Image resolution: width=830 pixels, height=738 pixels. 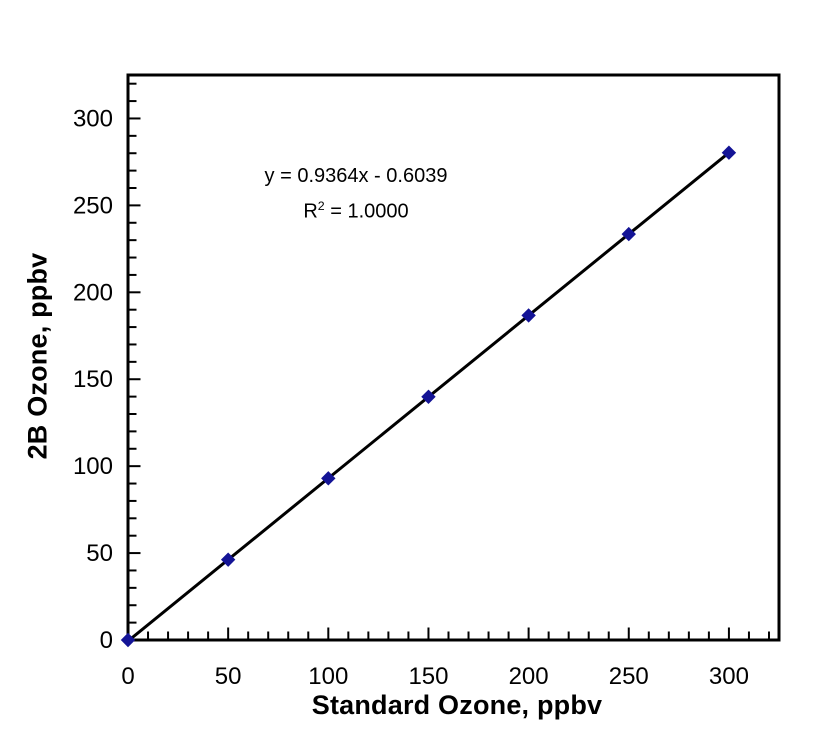 I want to click on trendline-equation: y = 0.9364x - 0.6039, so click(x=356, y=176).